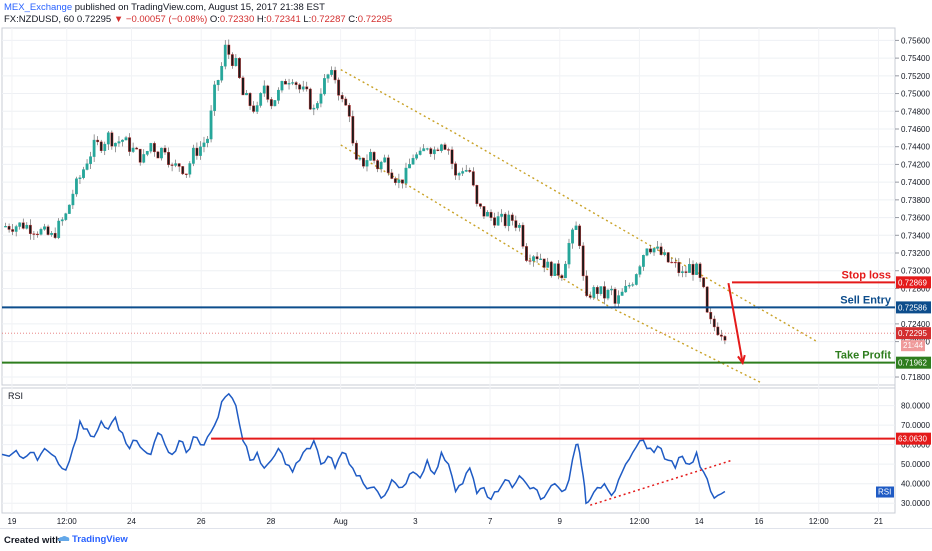 Image resolution: width=932 pixels, height=551 pixels. I want to click on price-tick-label: 0.74400, so click(915, 147).